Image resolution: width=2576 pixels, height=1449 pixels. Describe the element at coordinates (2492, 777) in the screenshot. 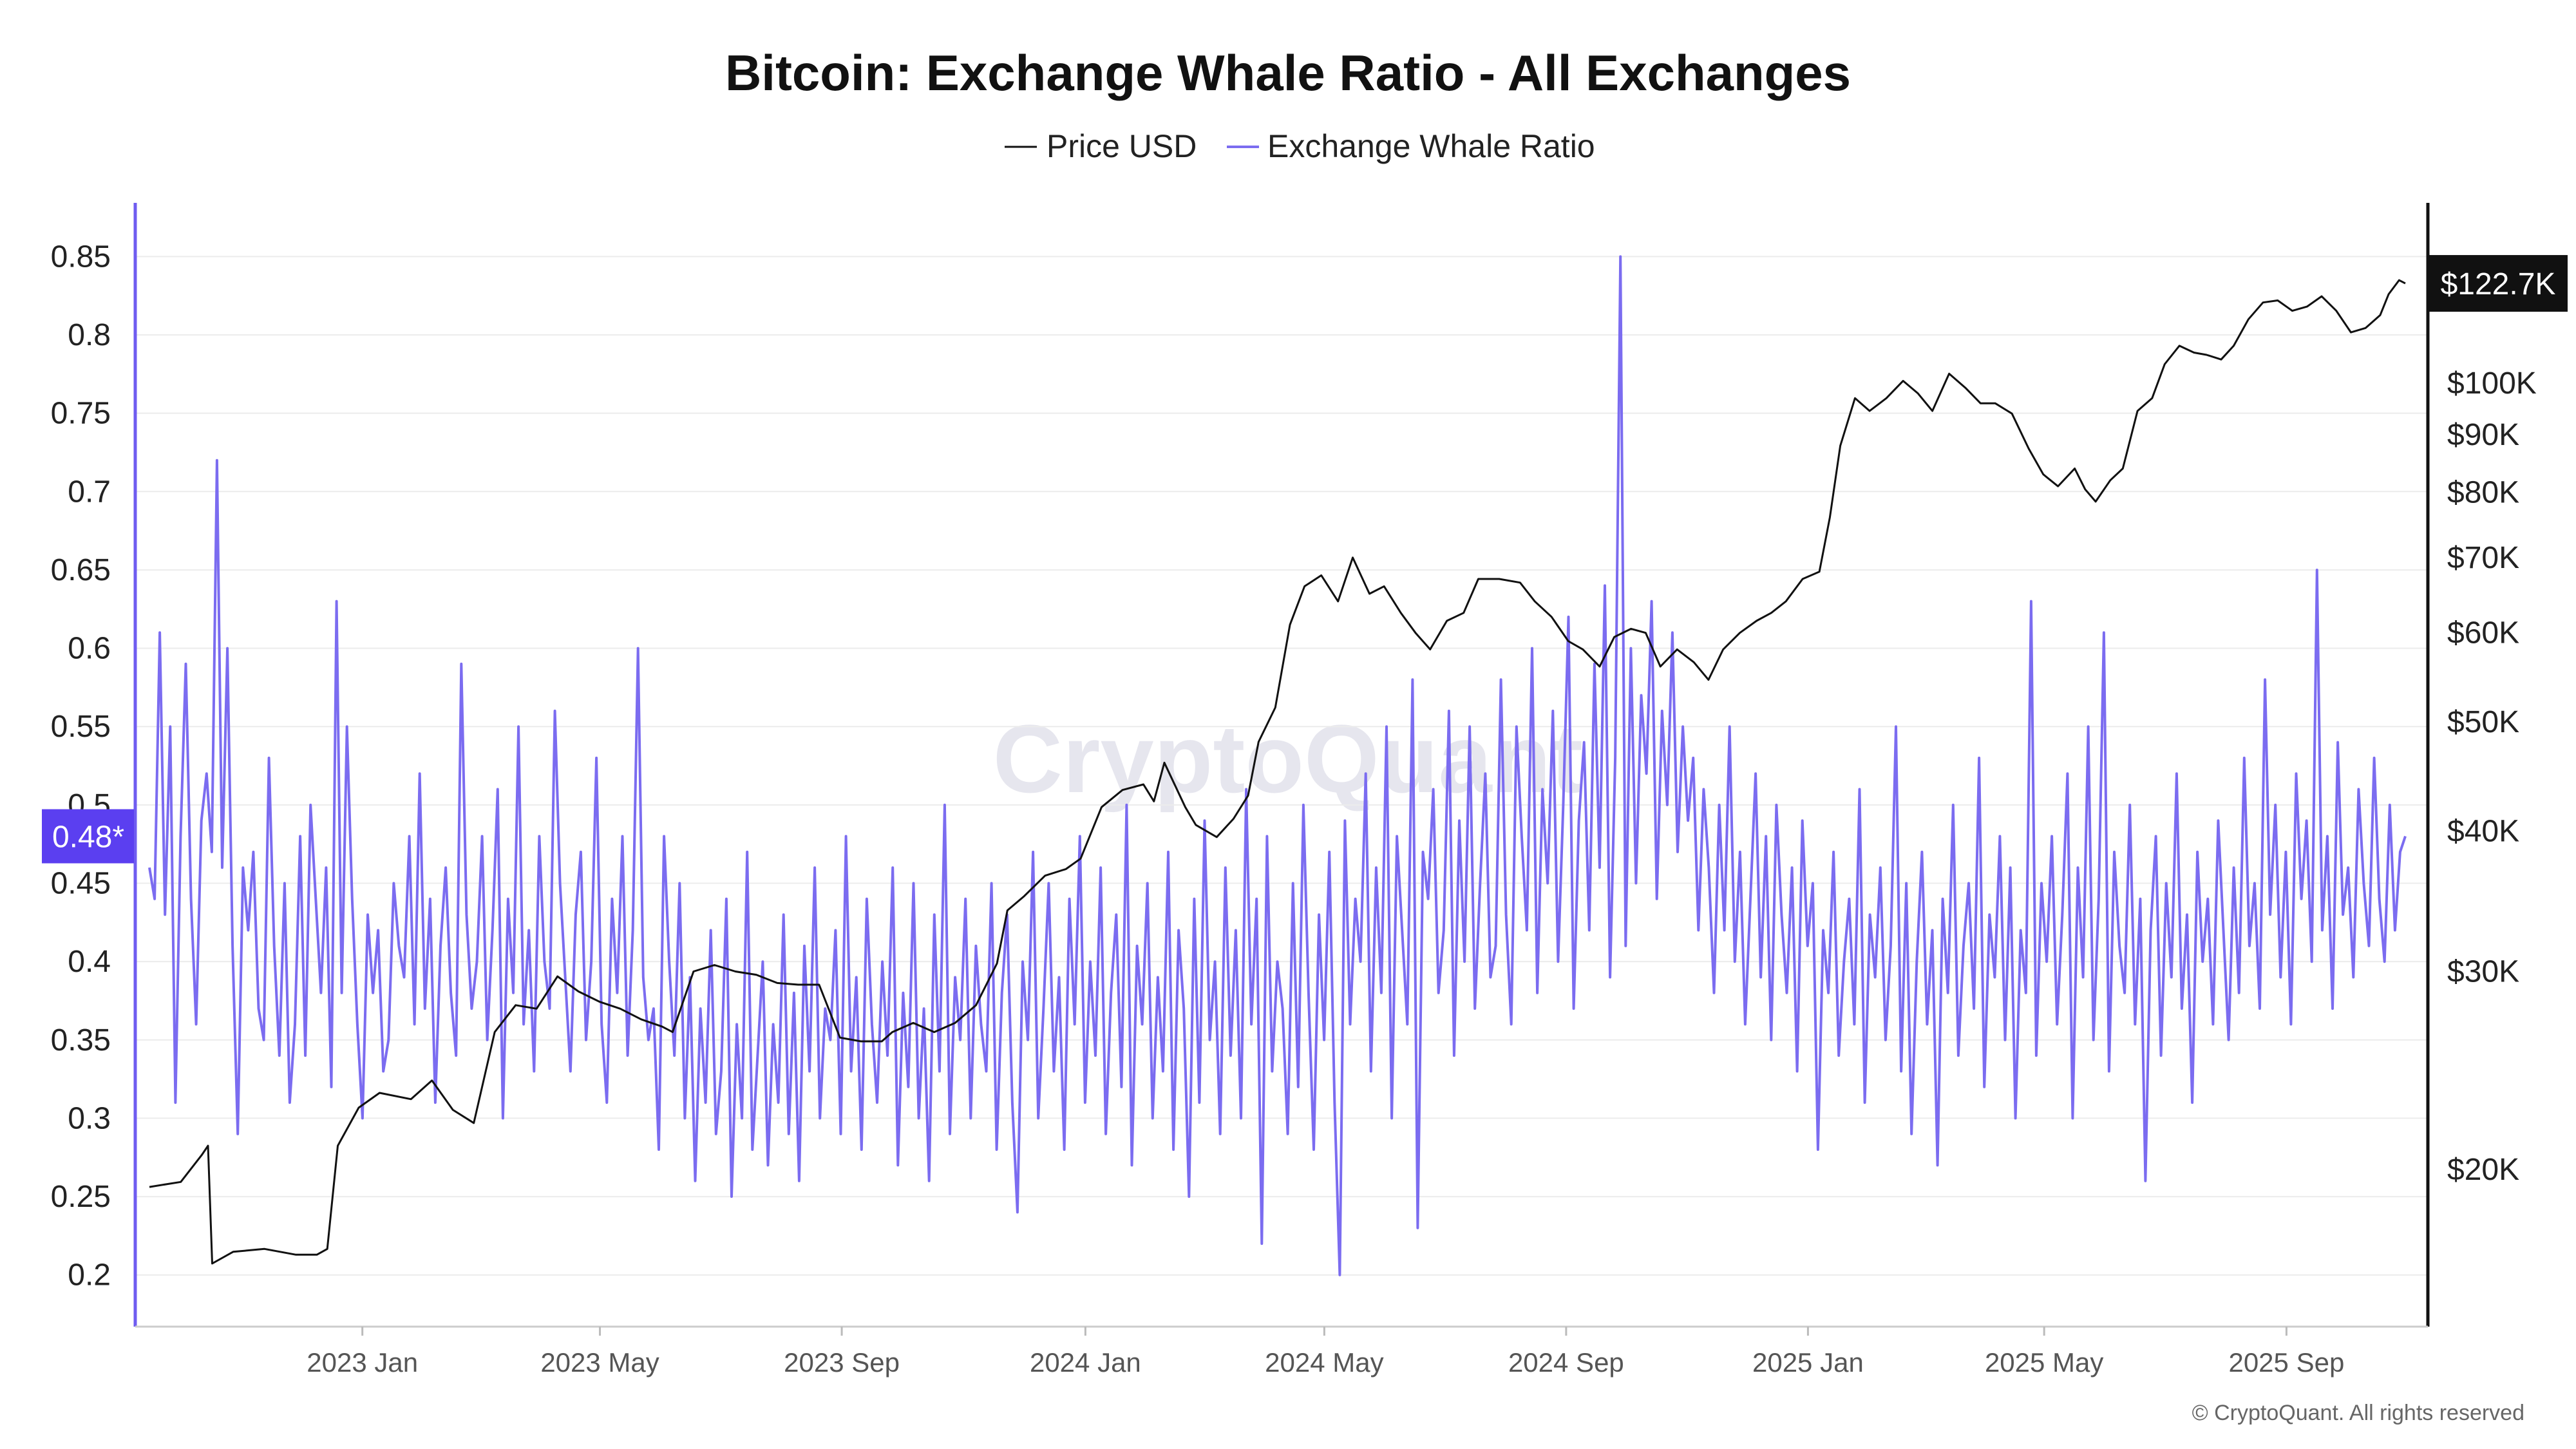

I see `right-axis-ticks: $20K $30K $40K $50K $60K $70K $80K $90K $100K` at that location.